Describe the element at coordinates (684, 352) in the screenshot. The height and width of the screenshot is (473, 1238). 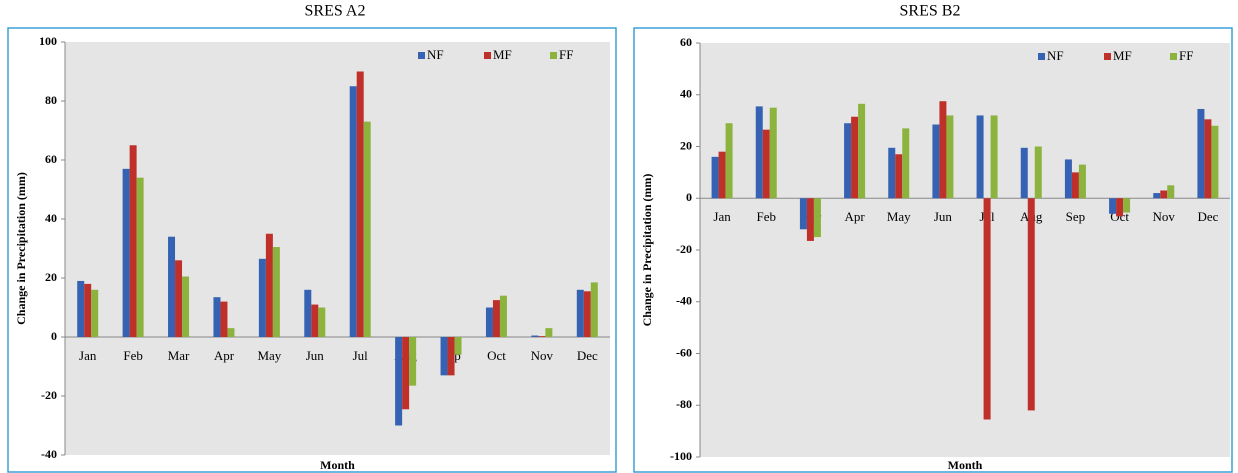
I see `y-tick-label: -60` at that location.